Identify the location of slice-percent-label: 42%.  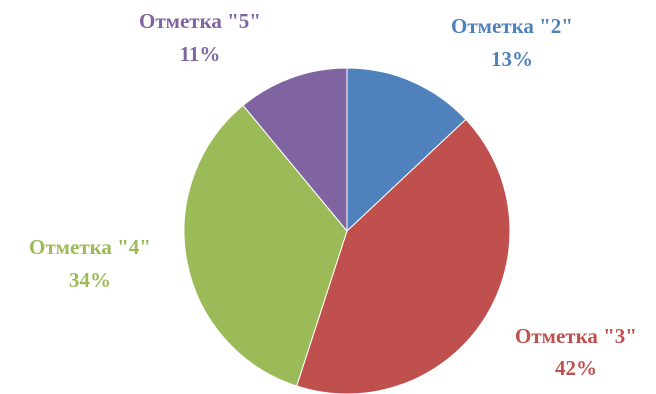
(576, 368).